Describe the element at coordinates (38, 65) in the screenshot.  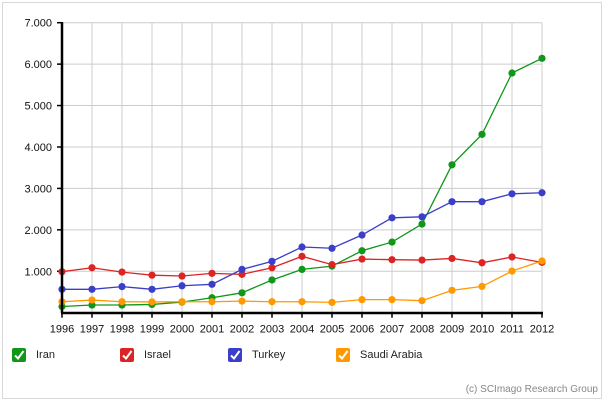
I see `y-tick-label: 6.000` at that location.